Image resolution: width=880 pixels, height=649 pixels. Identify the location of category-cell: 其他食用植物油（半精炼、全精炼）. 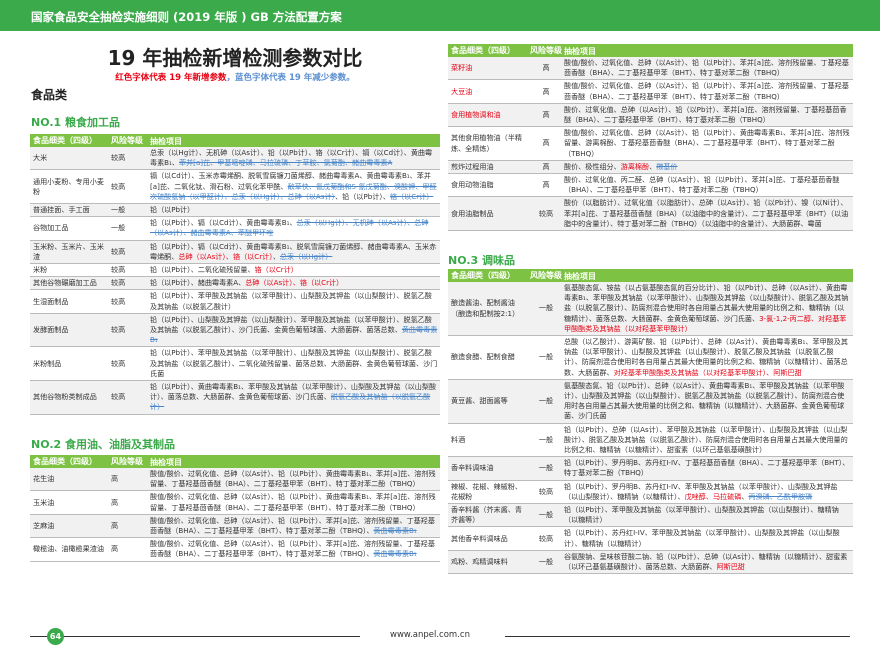
(486, 143).